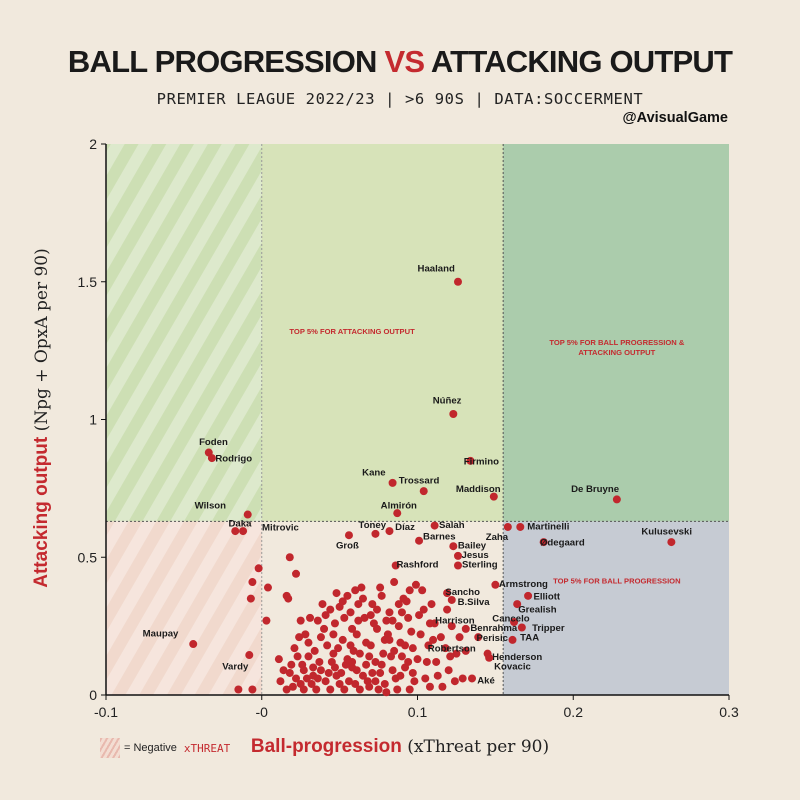 The image size is (800, 800). What do you see at coordinates (42, 418) in the screenshot?
I see `y-axis-label: Attacking output (Npg + OpxA per 90)` at bounding box center [42, 418].